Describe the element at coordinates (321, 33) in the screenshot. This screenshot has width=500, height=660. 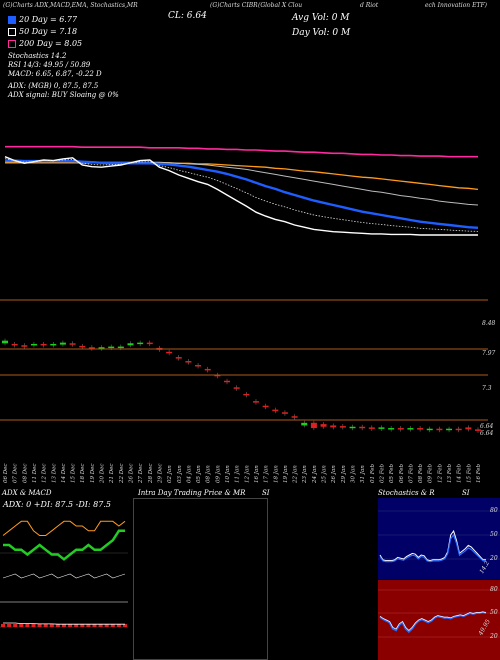
I see `day-vol: Day Vol: 0 M` at that location.